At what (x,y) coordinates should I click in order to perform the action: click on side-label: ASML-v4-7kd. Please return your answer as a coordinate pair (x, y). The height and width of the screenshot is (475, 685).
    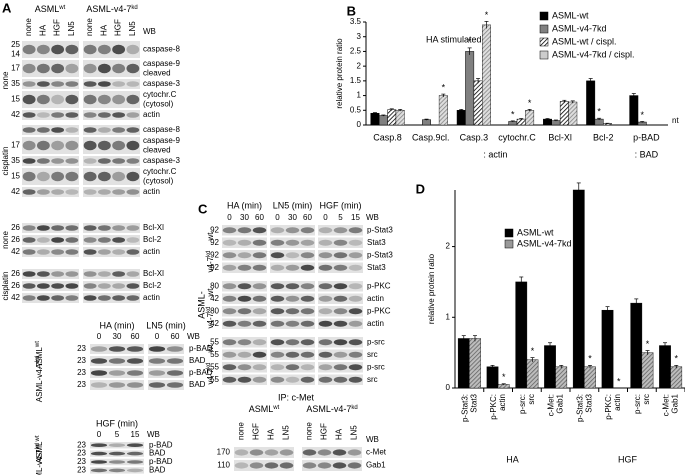
    Looking at the image, I should click on (40, 459).